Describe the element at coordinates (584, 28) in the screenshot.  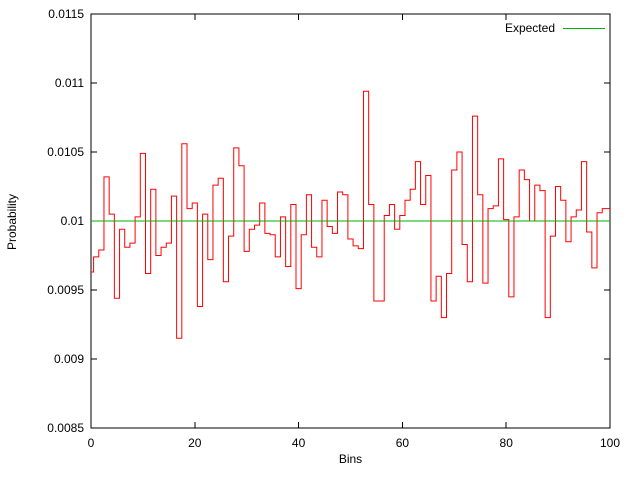
I see `legend-line-sample-expected` at that location.